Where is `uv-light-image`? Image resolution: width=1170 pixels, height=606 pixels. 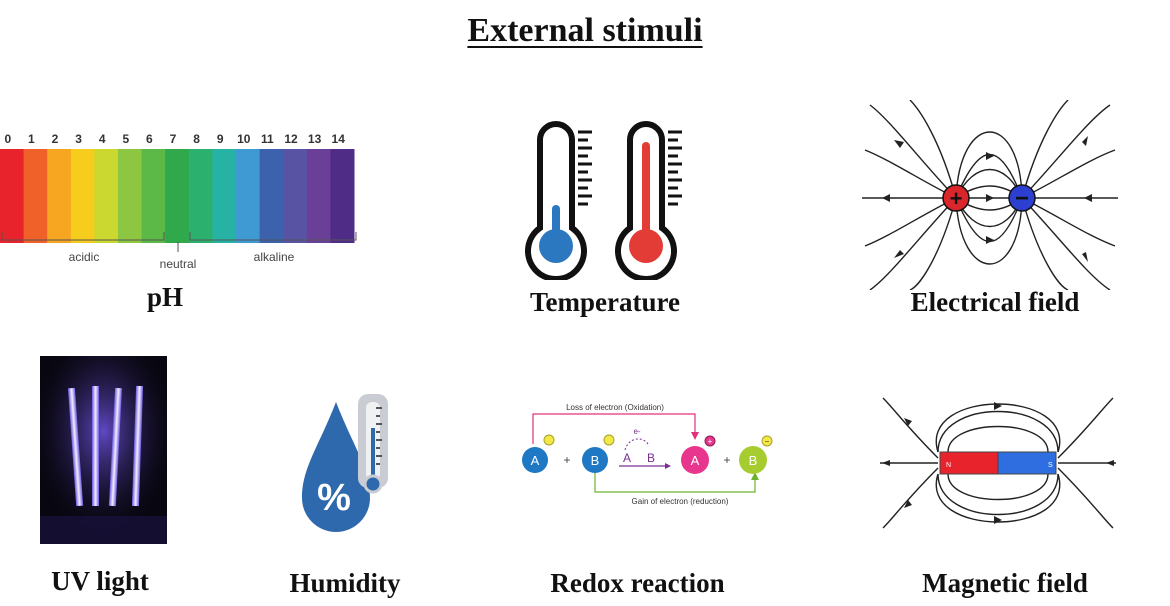 uv-light-image is located at coordinates (103, 450).